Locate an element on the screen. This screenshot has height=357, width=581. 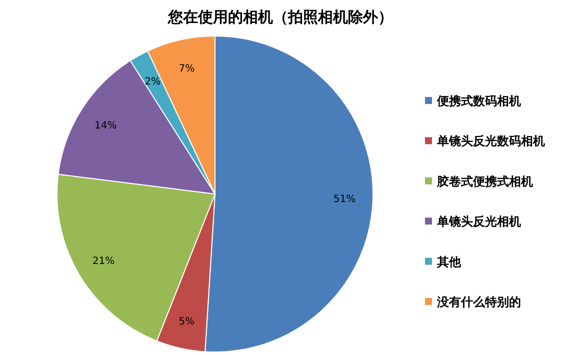
data-label: 7% is located at coordinates (186, 69).